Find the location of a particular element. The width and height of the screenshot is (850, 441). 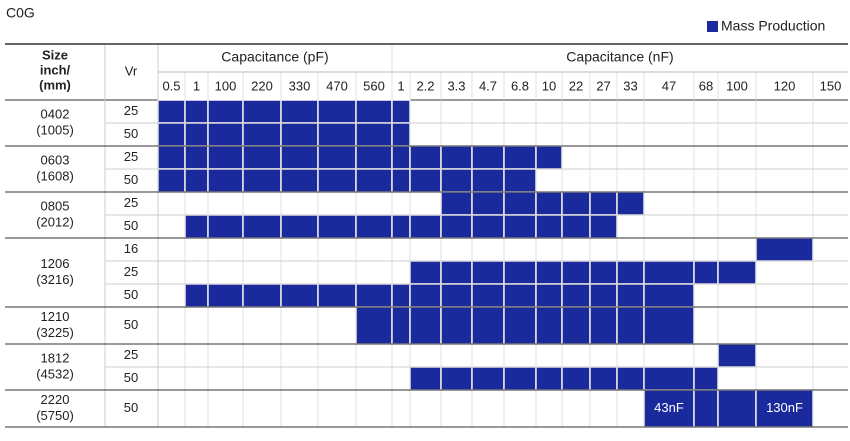

column-label: 22 is located at coordinates (576, 85).